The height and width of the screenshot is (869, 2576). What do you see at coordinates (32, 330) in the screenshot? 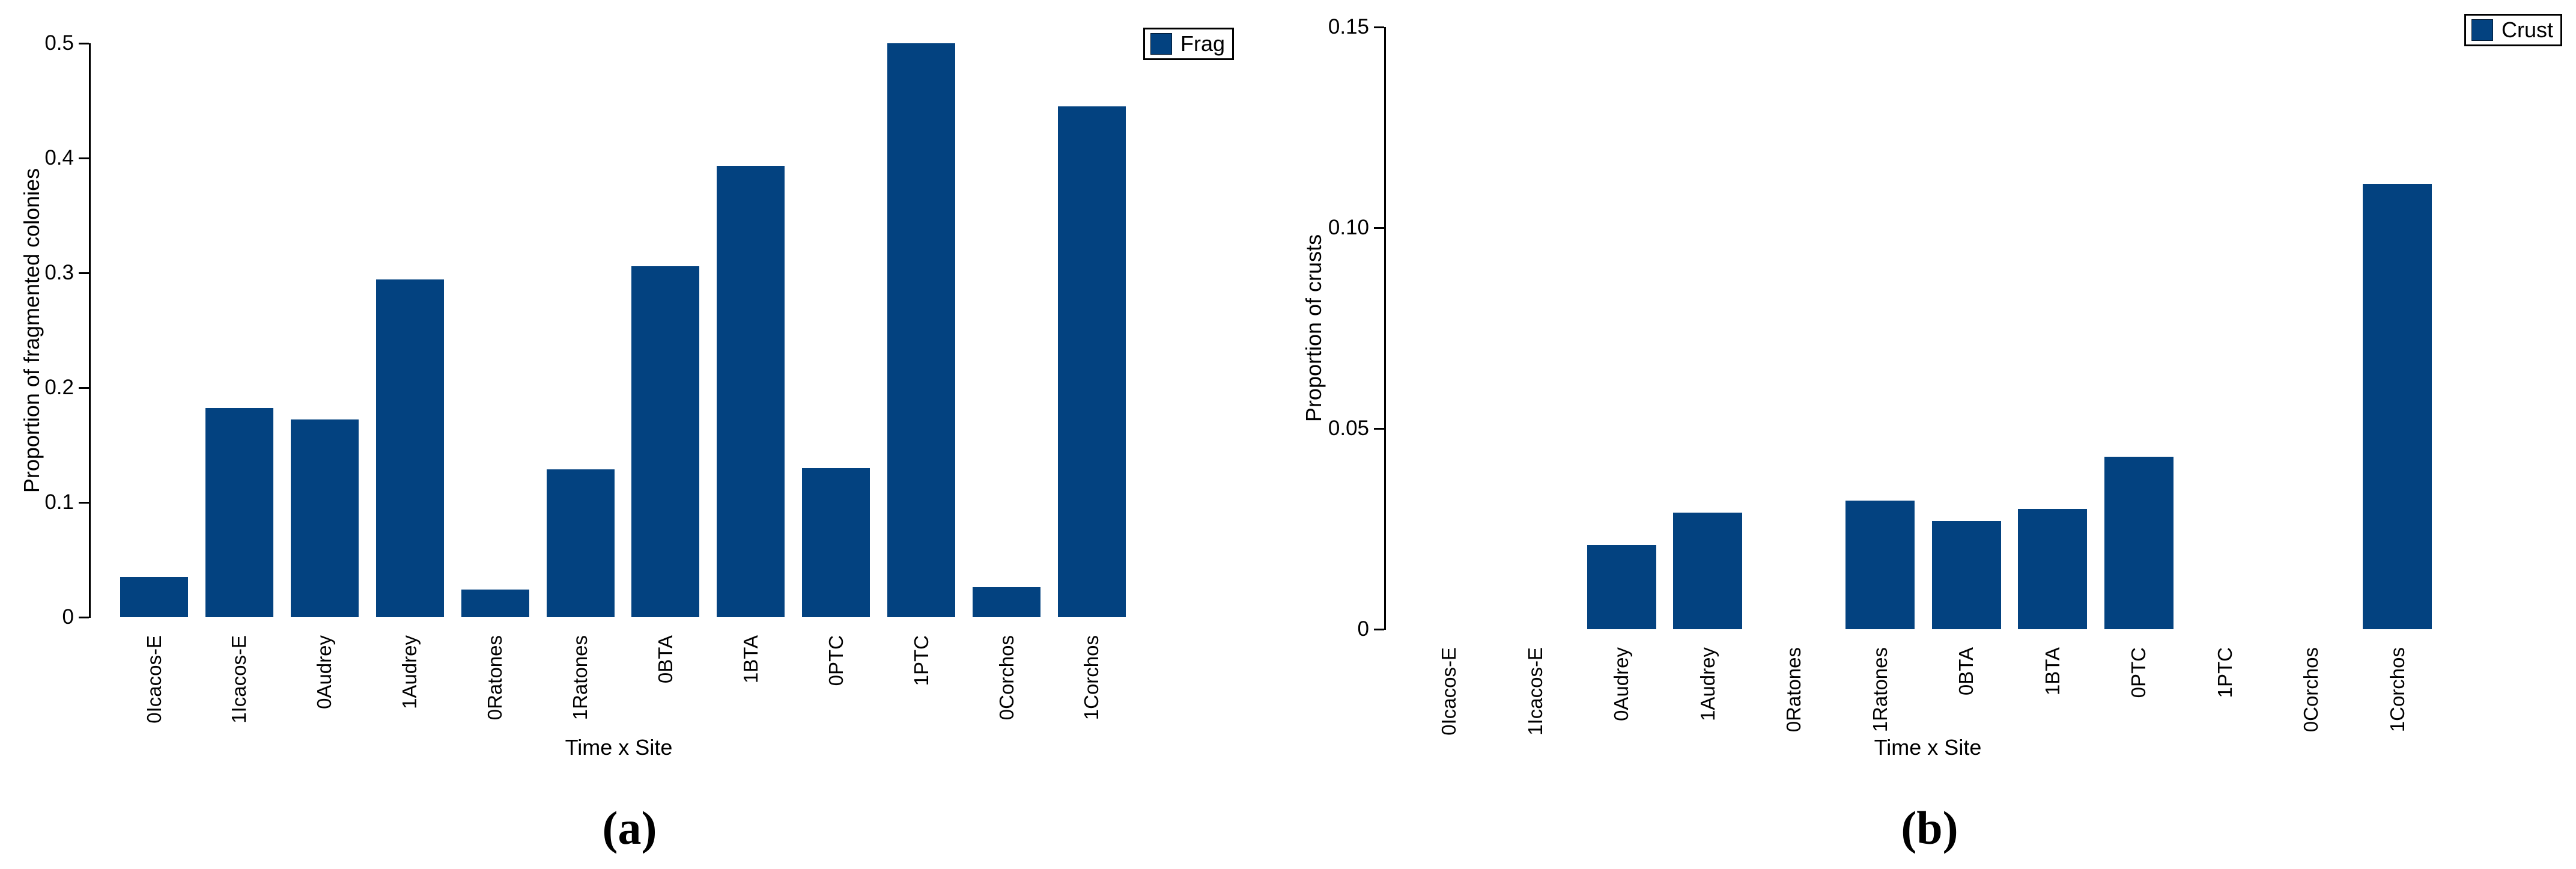
I see `y-axis-title: Proportion of fragmented colonies` at bounding box center [32, 330].